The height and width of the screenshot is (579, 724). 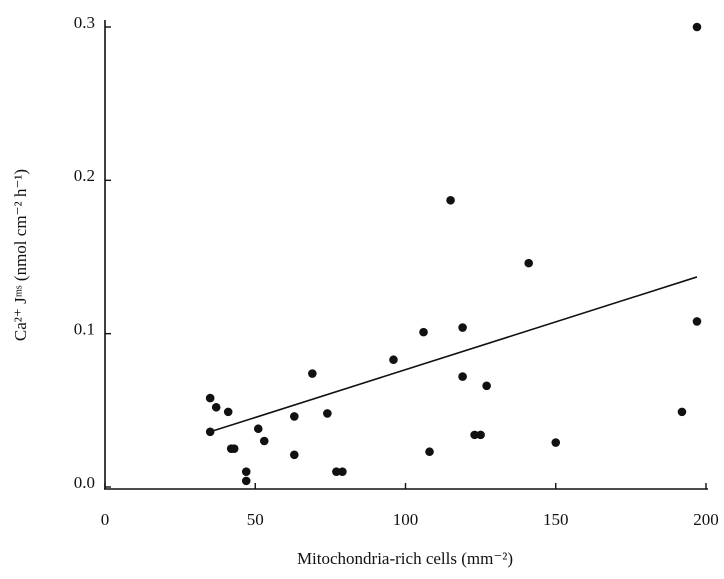 What do you see at coordinates (20, 255) in the screenshot?
I see `y-axis-label: Ca²⁺ Jᵐˢ (nmol cm⁻² h⁻¹)` at bounding box center [20, 255].